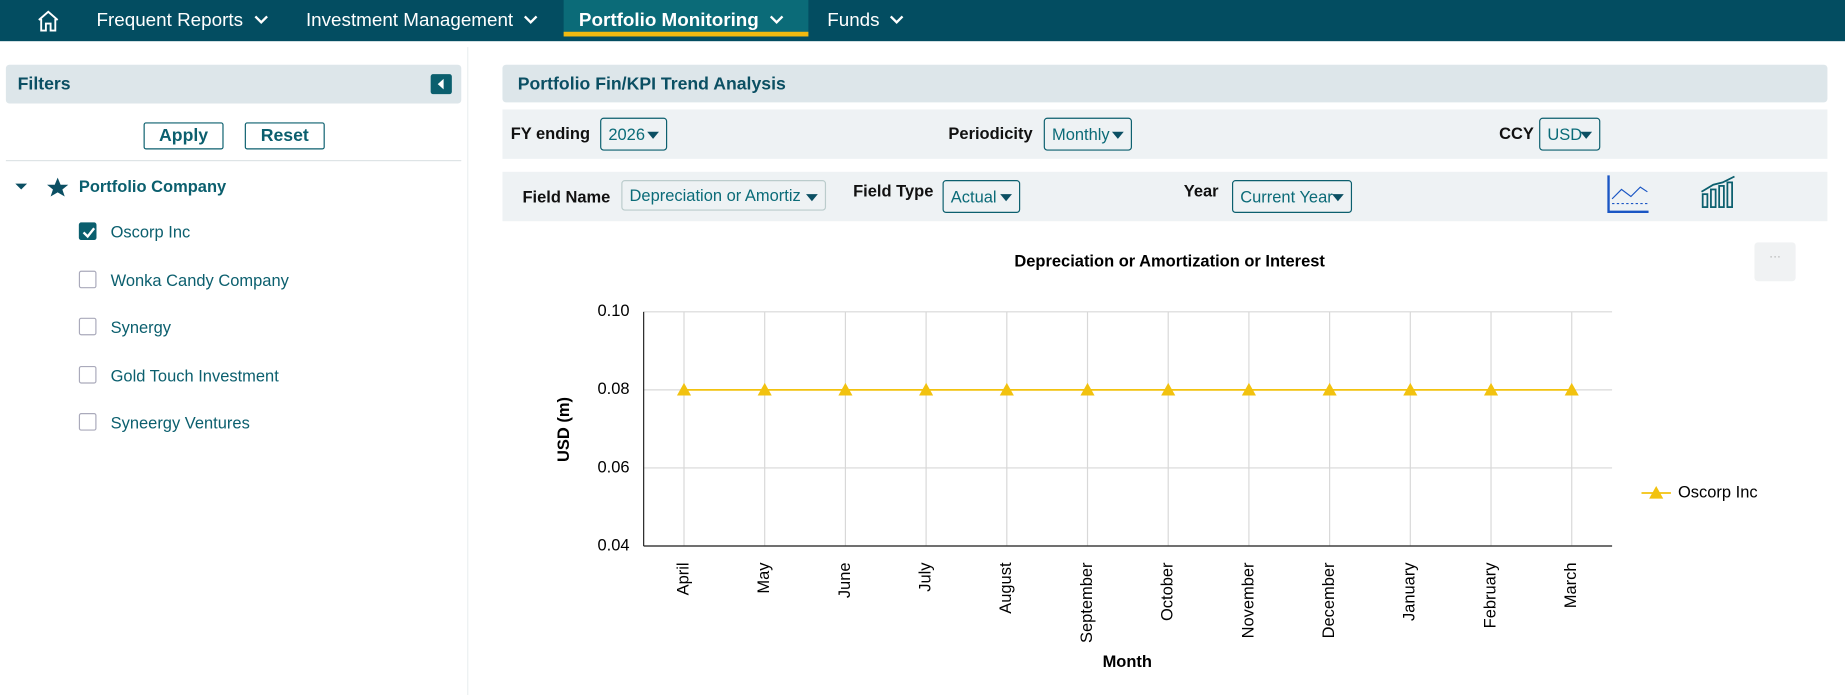  What do you see at coordinates (564, 429) in the screenshot?
I see `y-axis-title: USD (m)` at bounding box center [564, 429].